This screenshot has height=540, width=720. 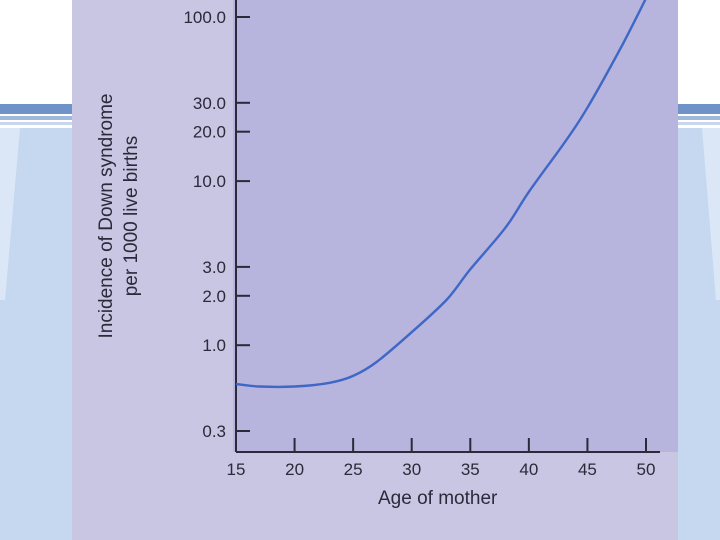 I want to click on y-tick-label: 20.0, so click(x=209, y=132).